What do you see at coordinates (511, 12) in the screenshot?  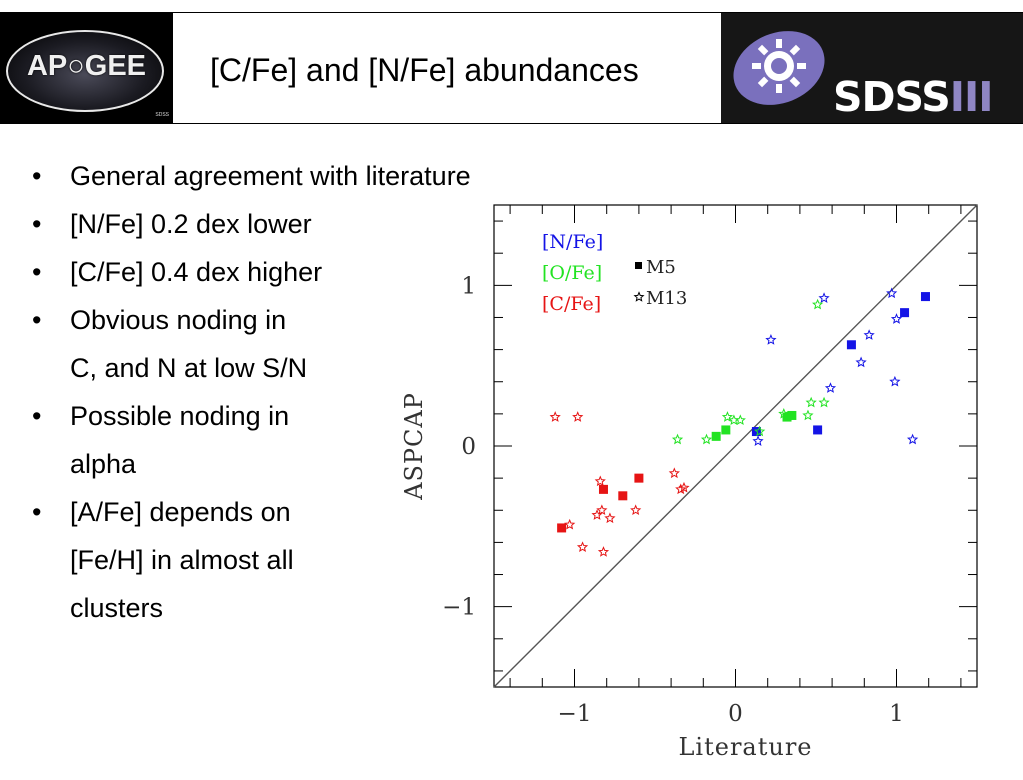 I see `header-top-rule` at bounding box center [511, 12].